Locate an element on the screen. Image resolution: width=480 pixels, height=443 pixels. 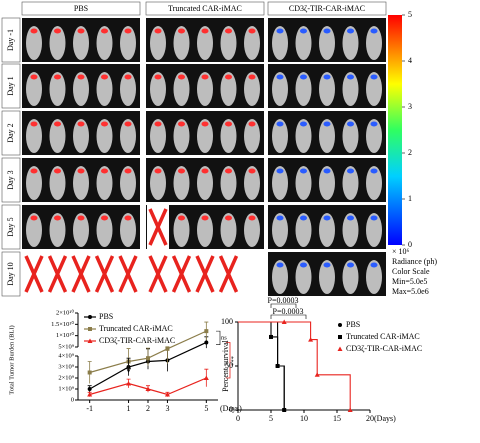
group-header: CD3ζ-TIR-CAR-iMAC is located at coordinates (327, 8).